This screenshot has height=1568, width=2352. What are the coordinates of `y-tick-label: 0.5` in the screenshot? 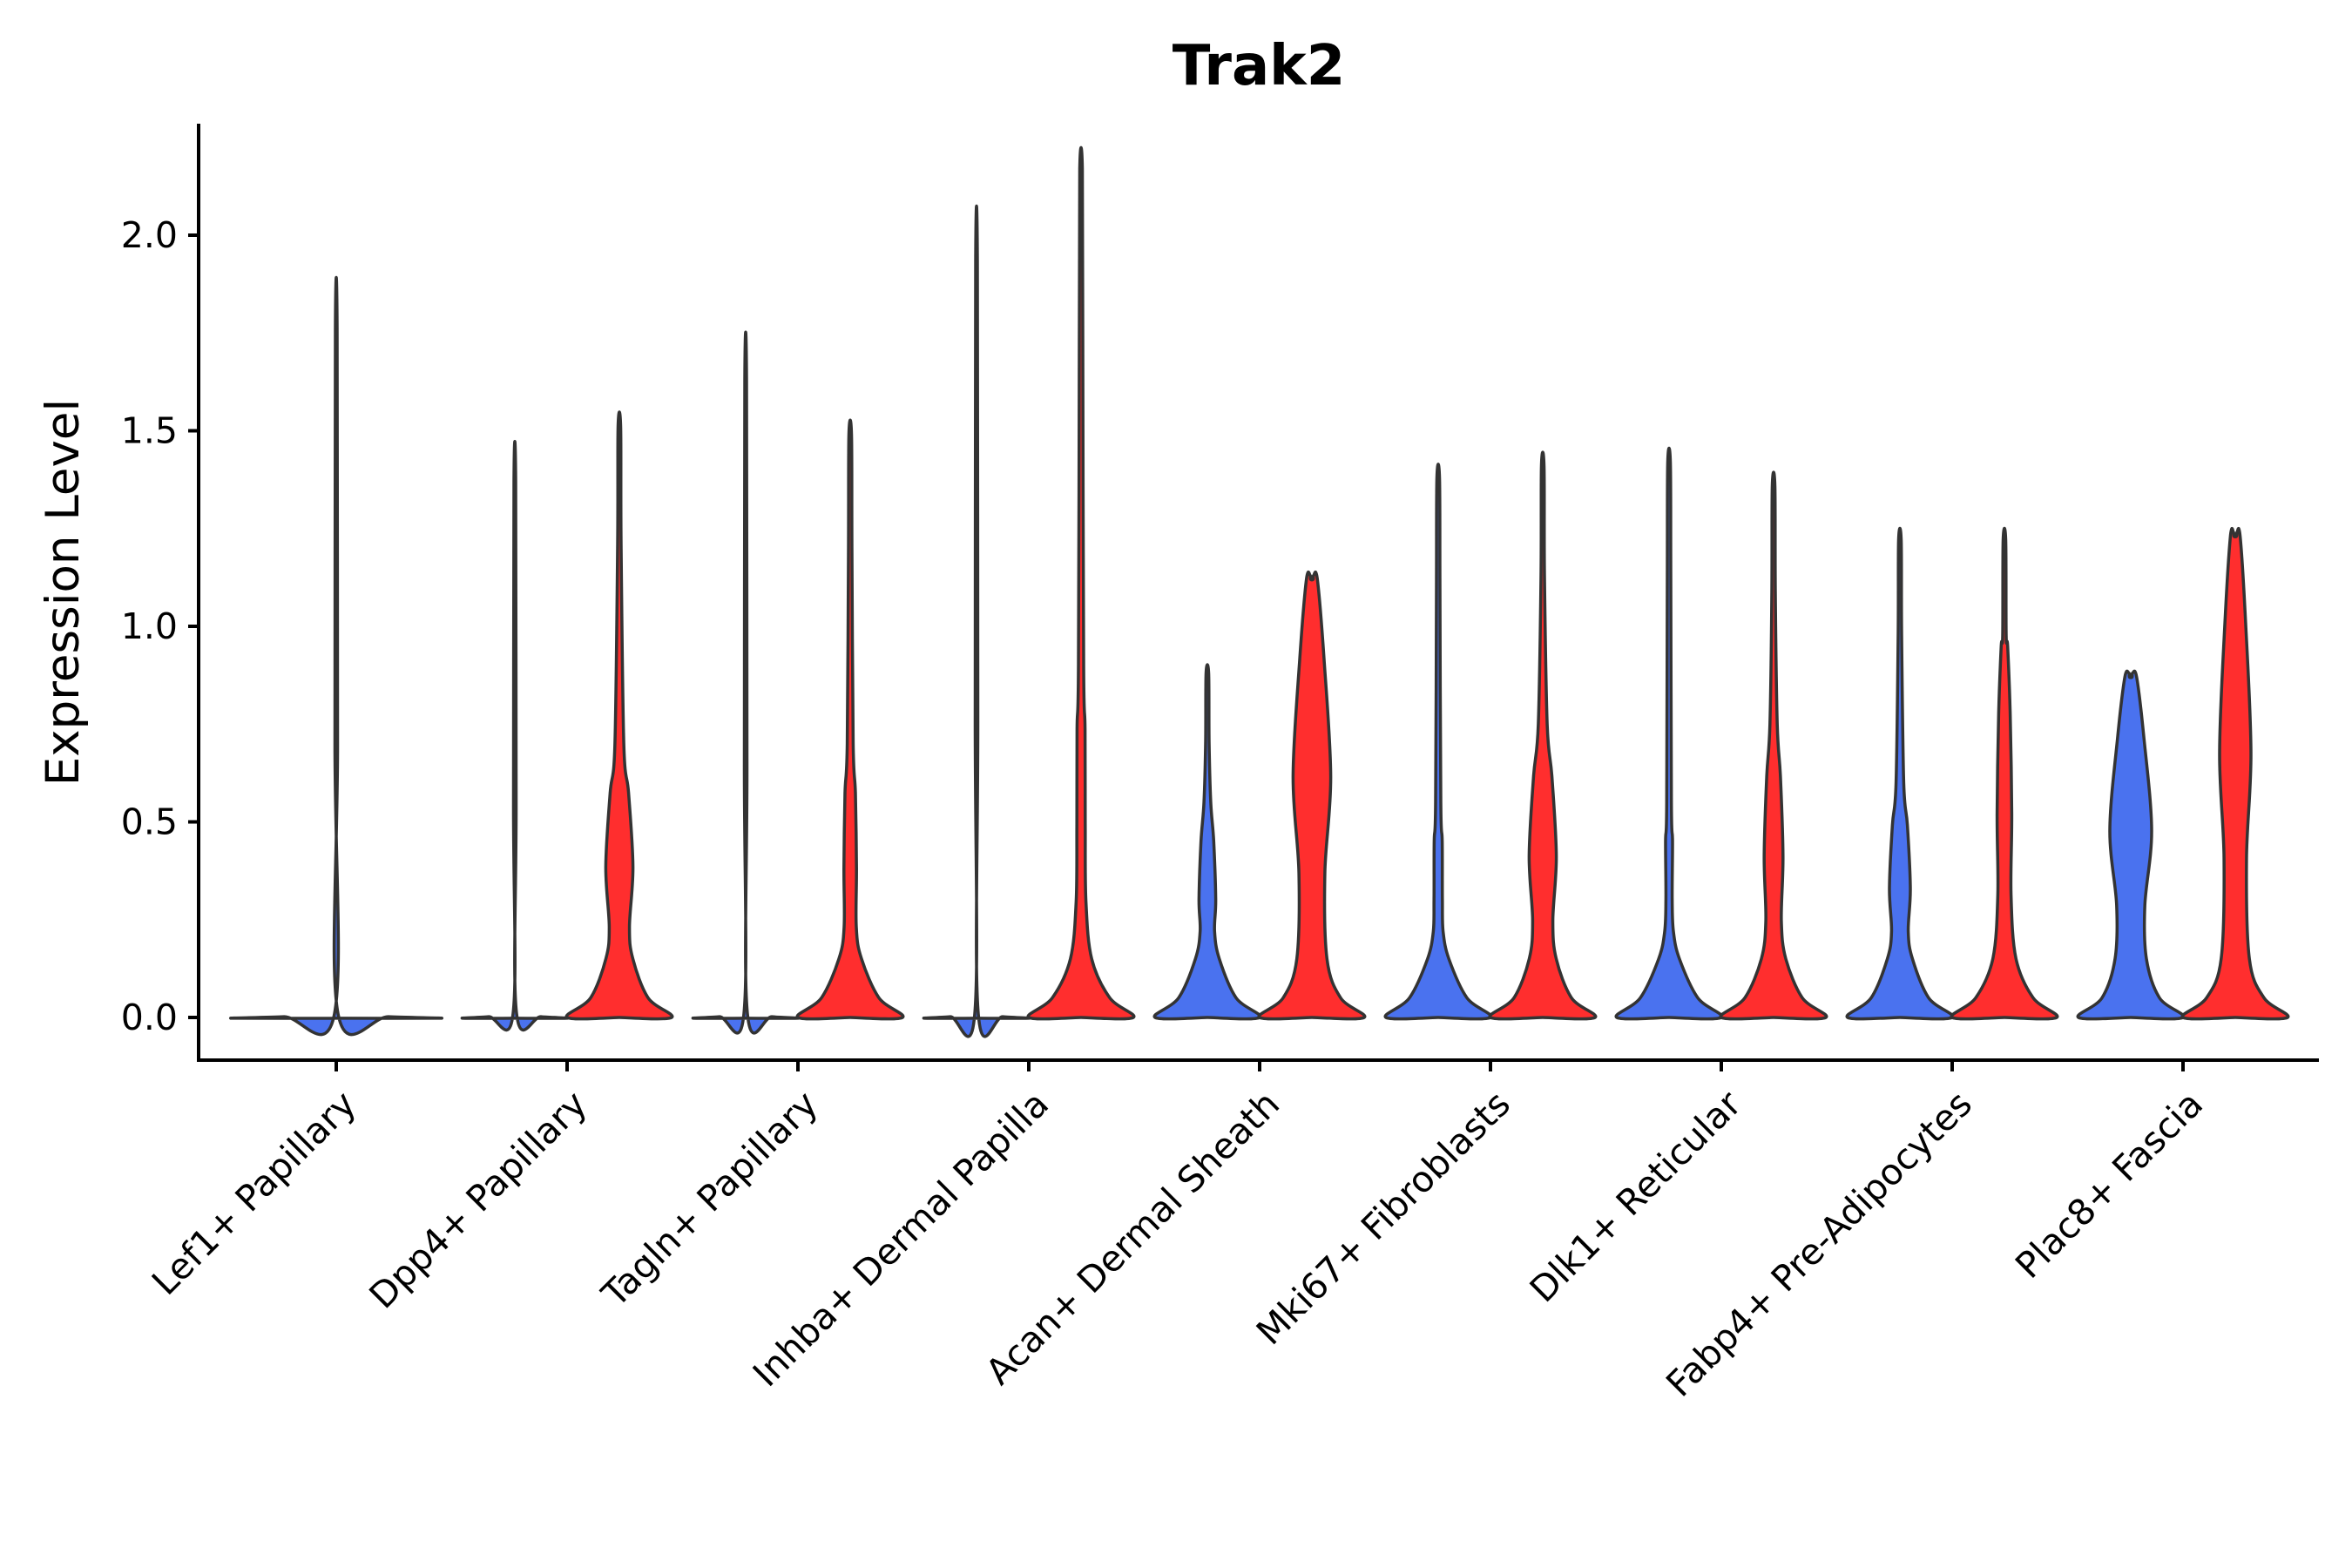 It's located at (150, 822).